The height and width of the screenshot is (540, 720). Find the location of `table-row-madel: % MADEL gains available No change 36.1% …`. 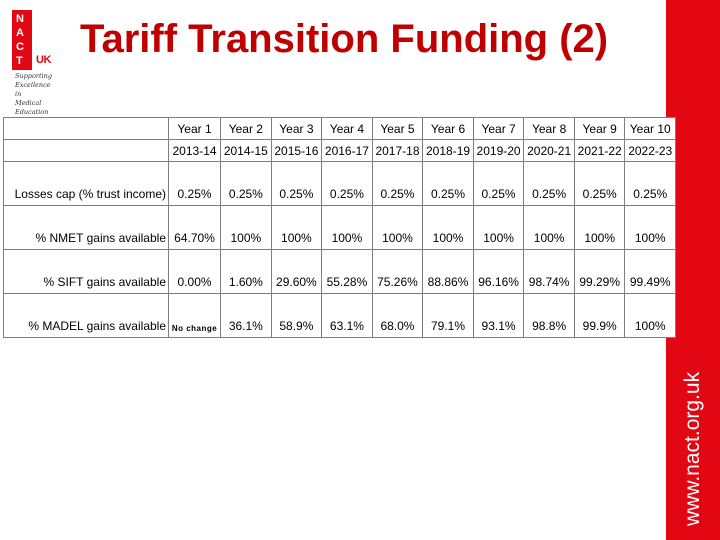

table-row-madel: % MADEL gains available No change 36.1% … is located at coordinates (339, 315).